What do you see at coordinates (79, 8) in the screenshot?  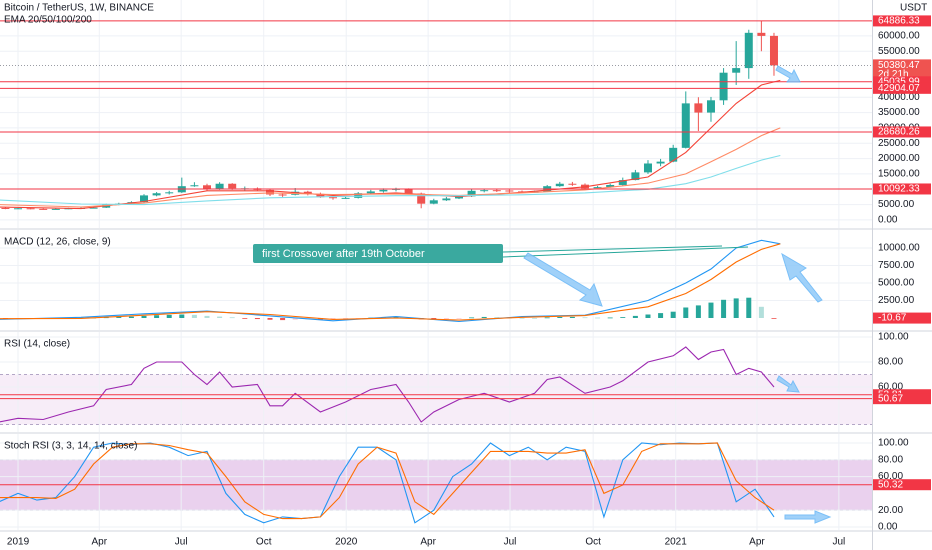 I see `chart-title: Bitcoin / TetherUS, 1W, BINANCE` at bounding box center [79, 8].